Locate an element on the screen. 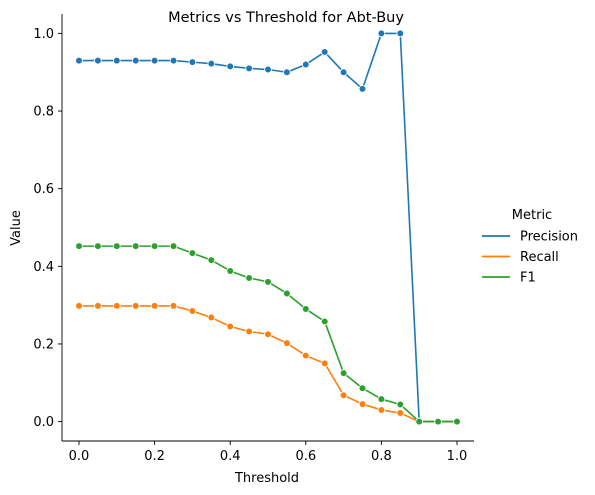 This screenshot has width=595, height=495. legend-label: F1 is located at coordinates (528, 278).